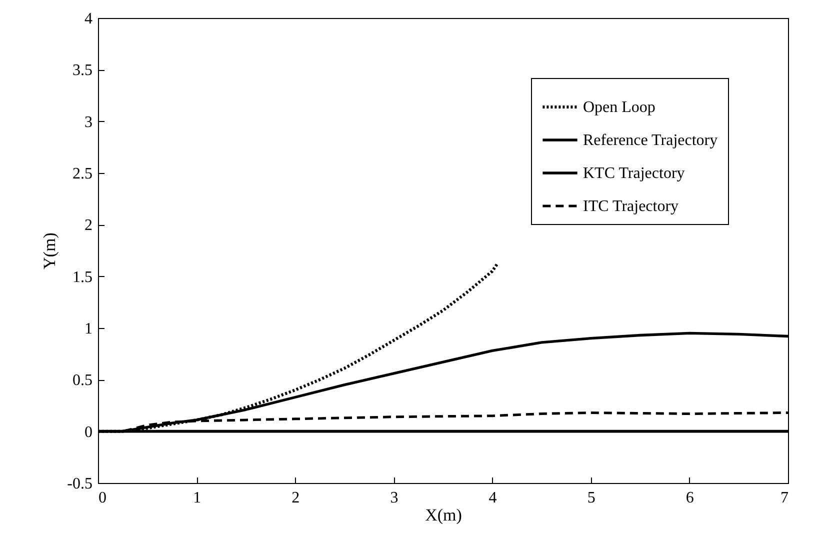  Describe the element at coordinates (82, 277) in the screenshot. I see `y-tick-label: 1.5` at that location.